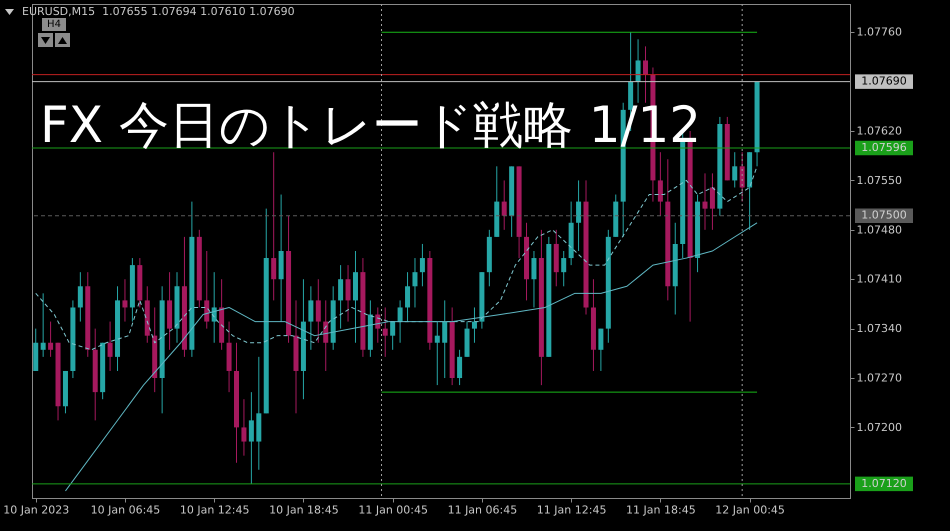 This screenshot has width=950, height=531. What do you see at coordinates (661, 510) in the screenshot?
I see `x-tick-label: 11 Jan 18:45` at bounding box center [661, 510].